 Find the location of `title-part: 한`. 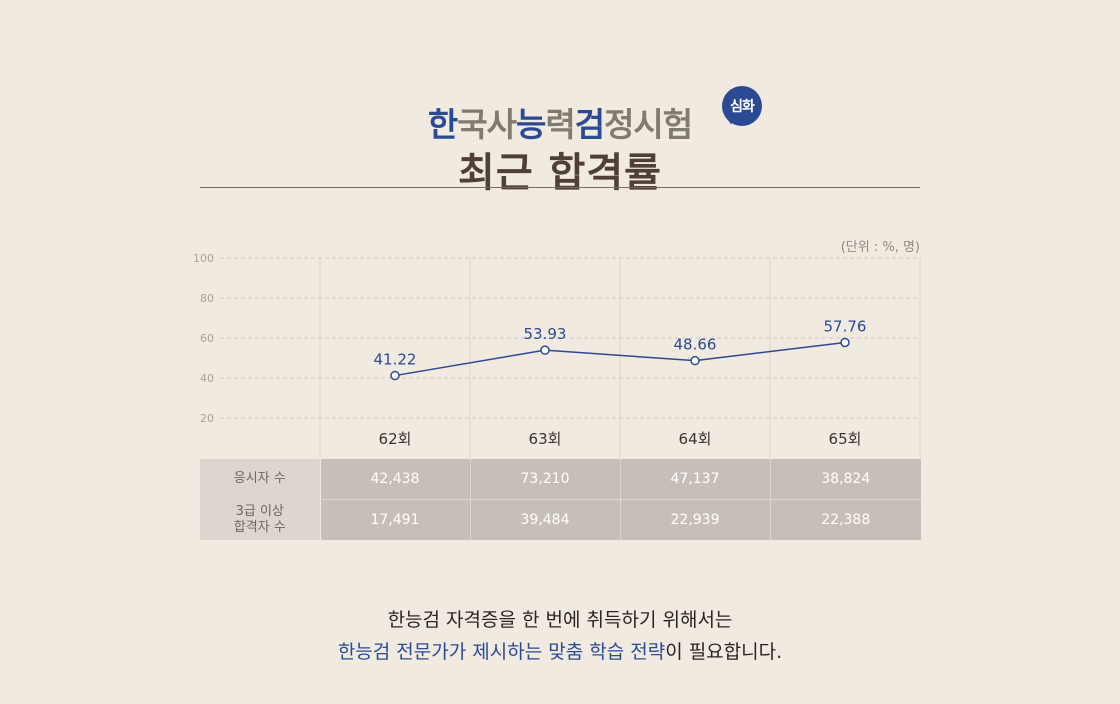

title-part: 한 is located at coordinates (442, 124).